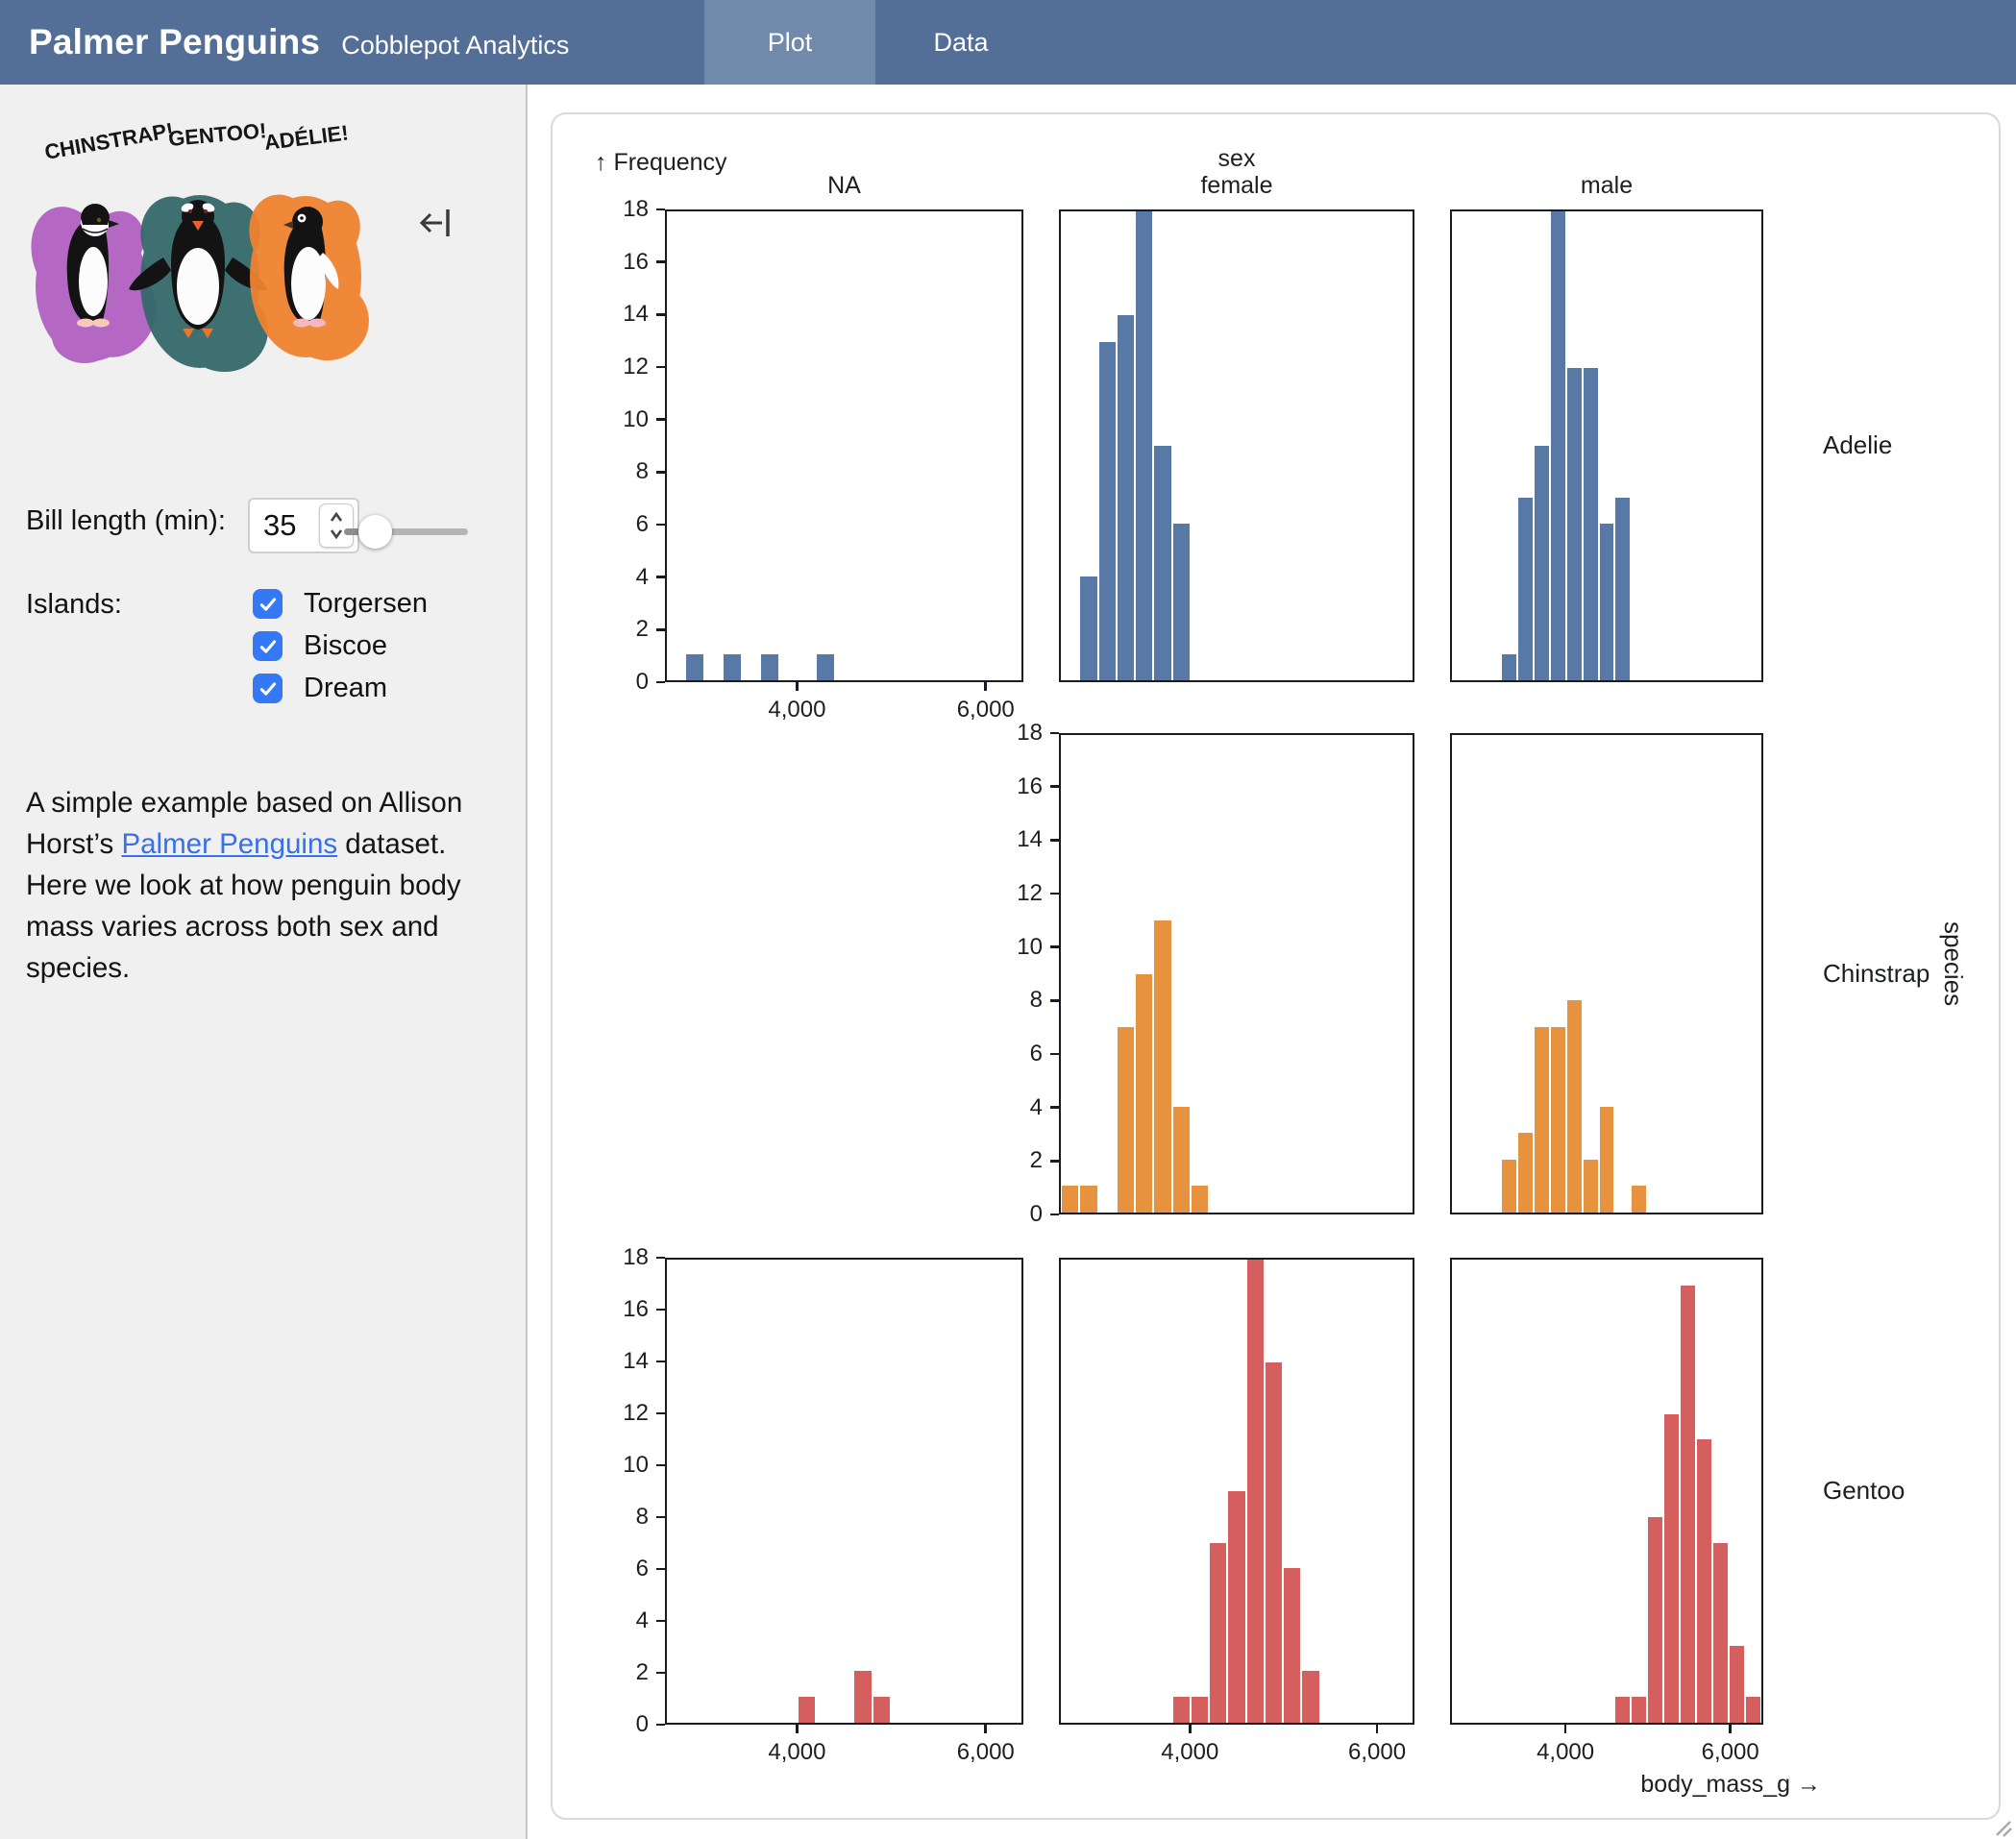  I want to click on checkbox-torgersen, so click(268, 604).